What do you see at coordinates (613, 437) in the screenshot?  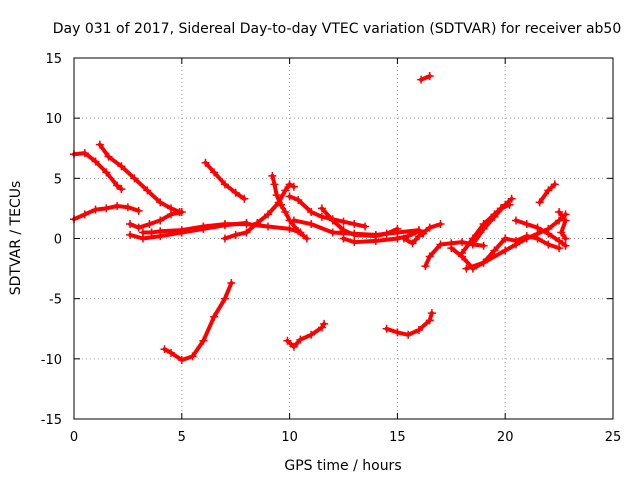 I see `x-tick-label: 25` at bounding box center [613, 437].